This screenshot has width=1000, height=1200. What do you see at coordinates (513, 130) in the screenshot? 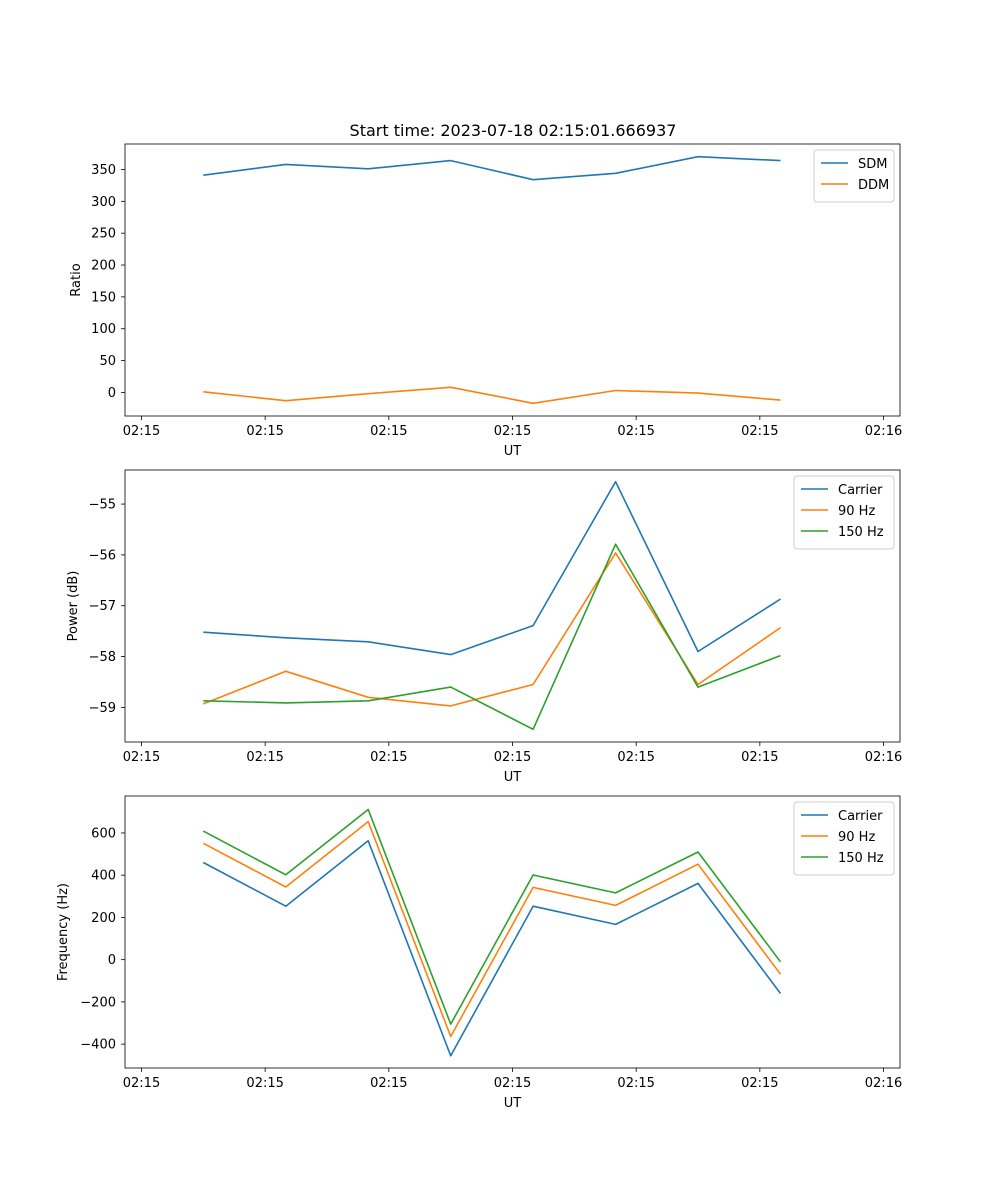
I see `chart-title: Start time: 2023-07-18 02:15:01.666937` at bounding box center [513, 130].